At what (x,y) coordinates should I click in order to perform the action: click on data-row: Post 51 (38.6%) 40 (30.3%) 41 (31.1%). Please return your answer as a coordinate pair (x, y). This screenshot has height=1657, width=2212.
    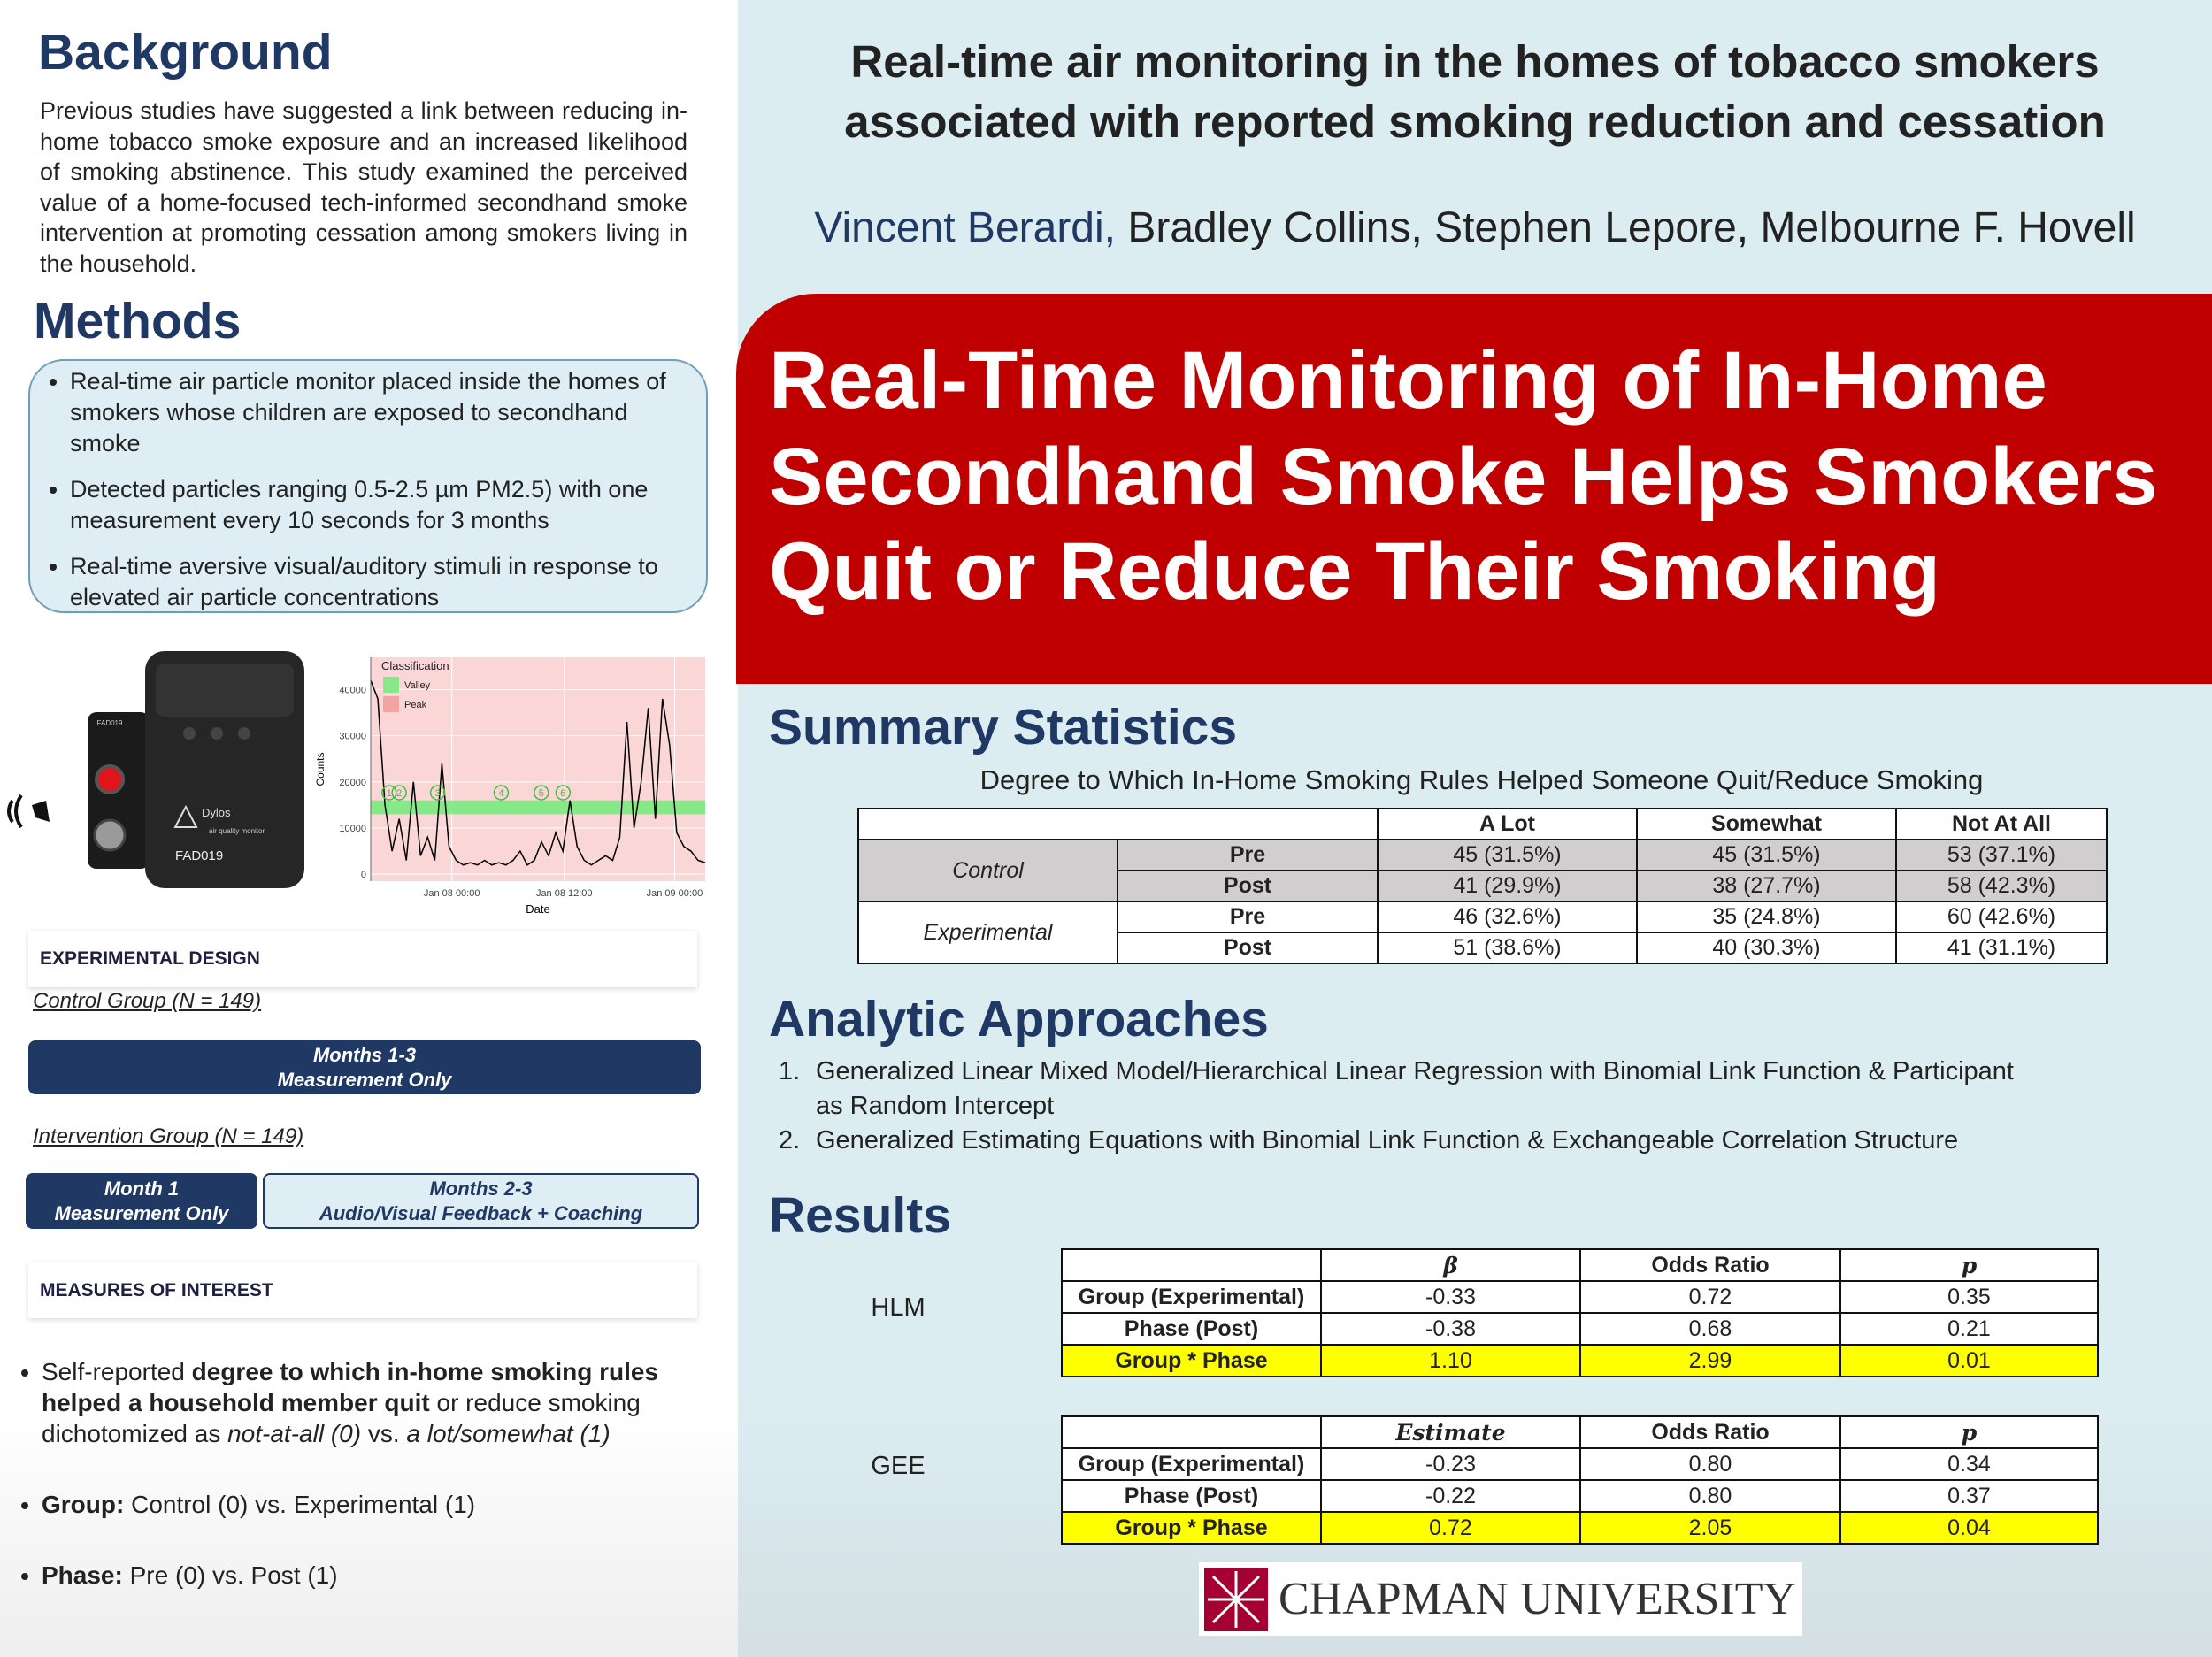
    Looking at the image, I should click on (1483, 948).